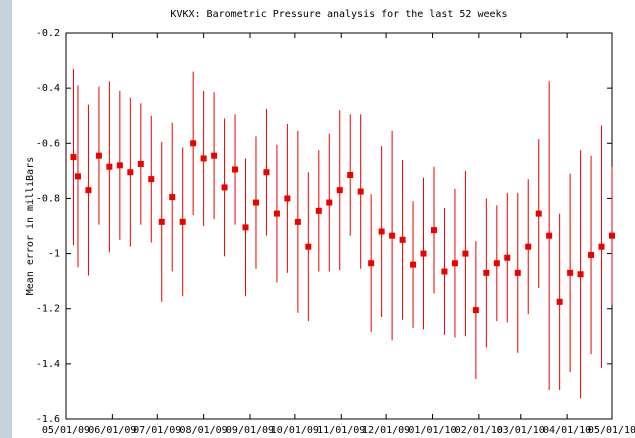 The width and height of the screenshot is (635, 438). What do you see at coordinates (48, 88) in the screenshot?
I see `y-tick-label: -0.4` at bounding box center [48, 88].